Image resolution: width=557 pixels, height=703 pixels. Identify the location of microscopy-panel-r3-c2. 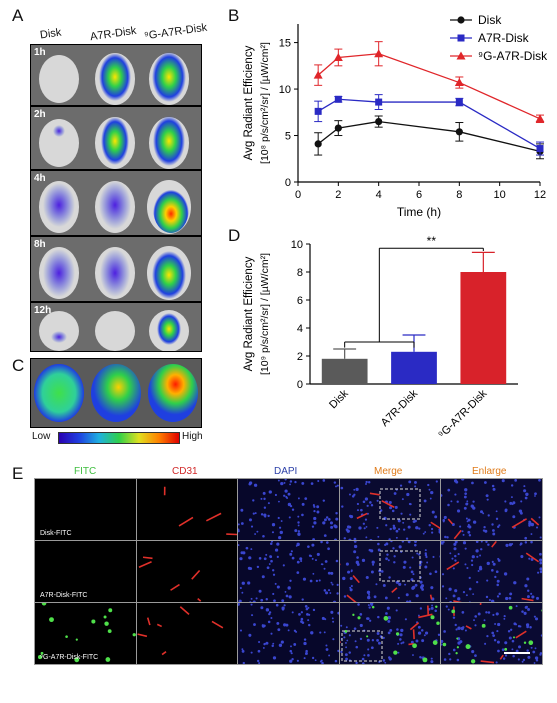
(187, 633).